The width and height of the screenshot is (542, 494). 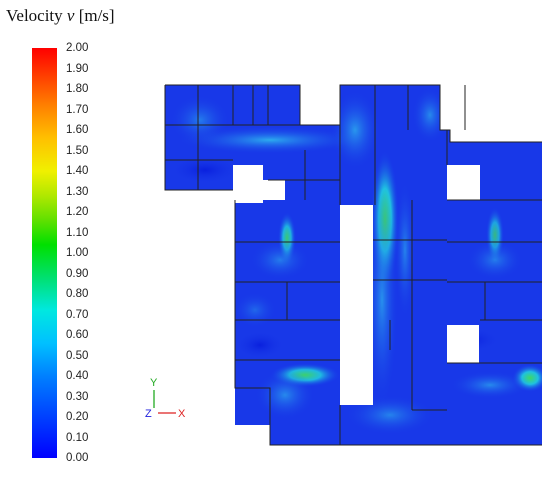 I want to click on color-scale-tick-label: 0.50, so click(x=77, y=355).